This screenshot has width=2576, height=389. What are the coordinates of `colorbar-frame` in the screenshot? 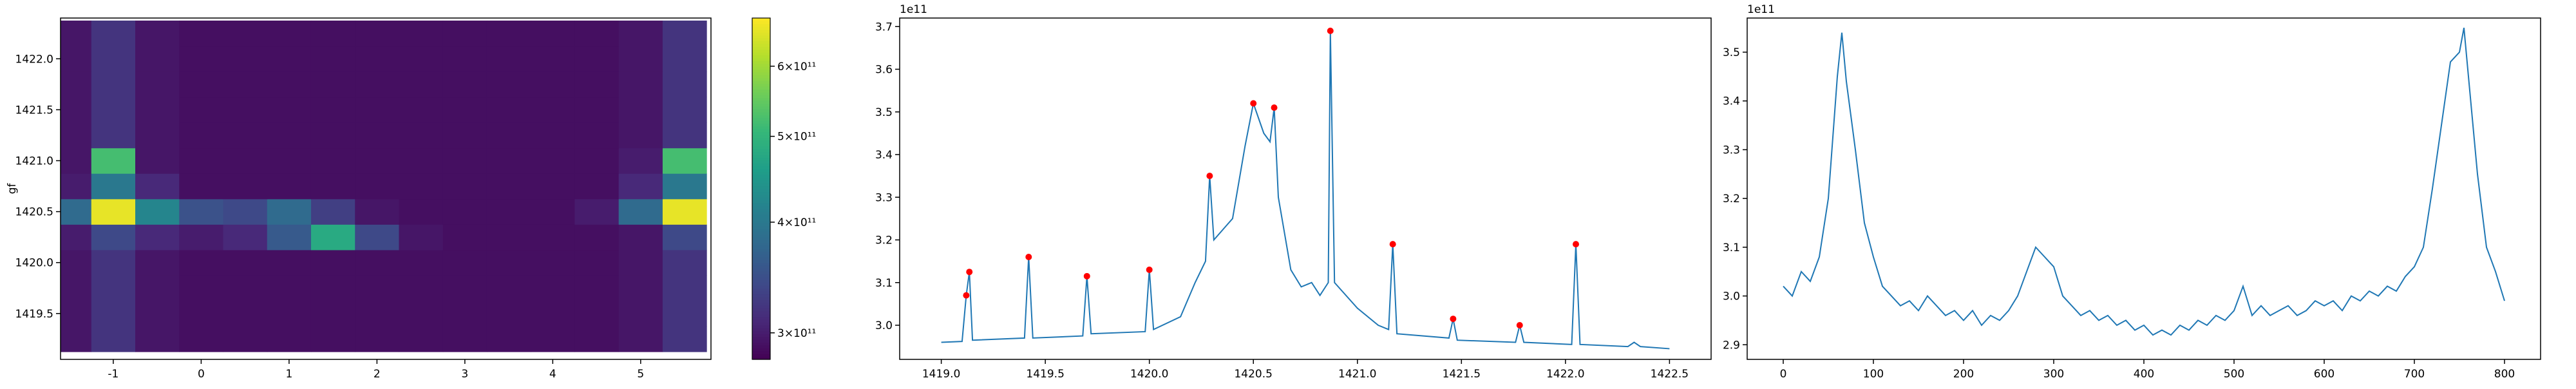 It's located at (761, 188).